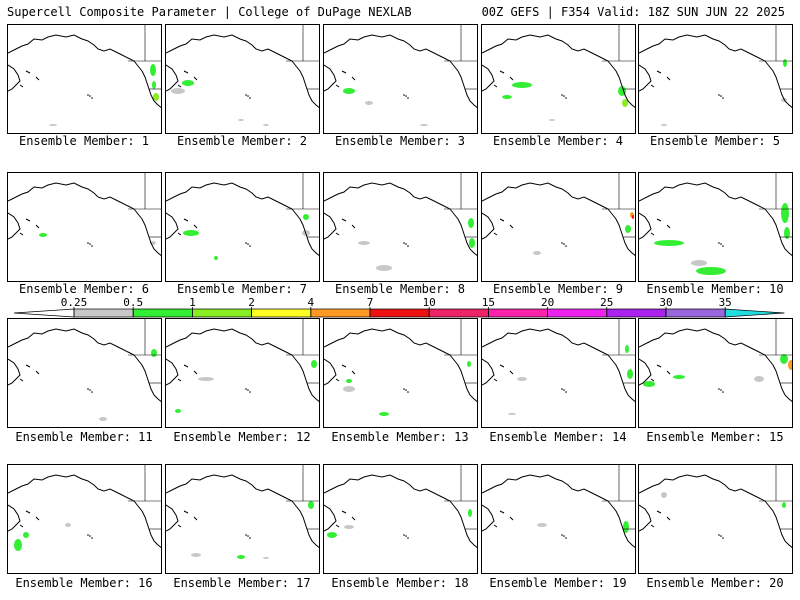 The height and width of the screenshot is (600, 800). What do you see at coordinates (400, 141) in the screenshot?
I see `ensemble-member-label: Ensemble Member: 3` at bounding box center [400, 141].